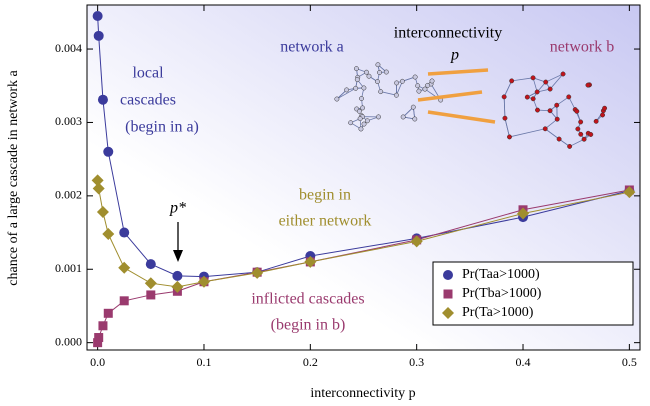 This screenshot has width=650, height=406. Describe the element at coordinates (629, 362) in the screenshot. I see `x-tick-label: 0.5` at that location.